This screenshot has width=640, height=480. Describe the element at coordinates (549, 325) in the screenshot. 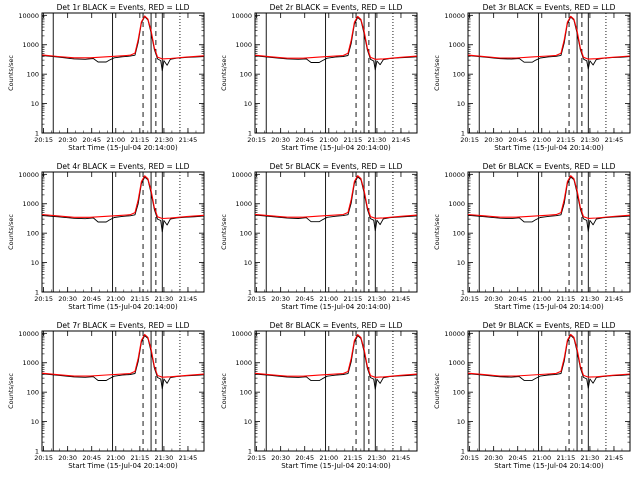

I see `panel-title: Det 9r BLACK = Events, RED = LLD` at that location.